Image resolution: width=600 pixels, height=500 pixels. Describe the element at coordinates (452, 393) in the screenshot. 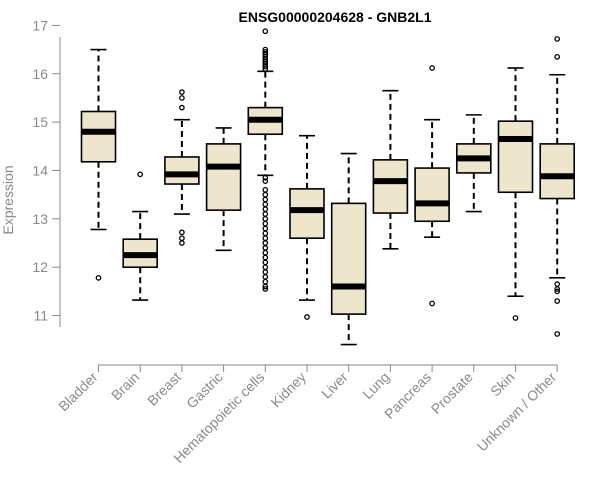

I see `x-tick-label: Prostate` at that location.